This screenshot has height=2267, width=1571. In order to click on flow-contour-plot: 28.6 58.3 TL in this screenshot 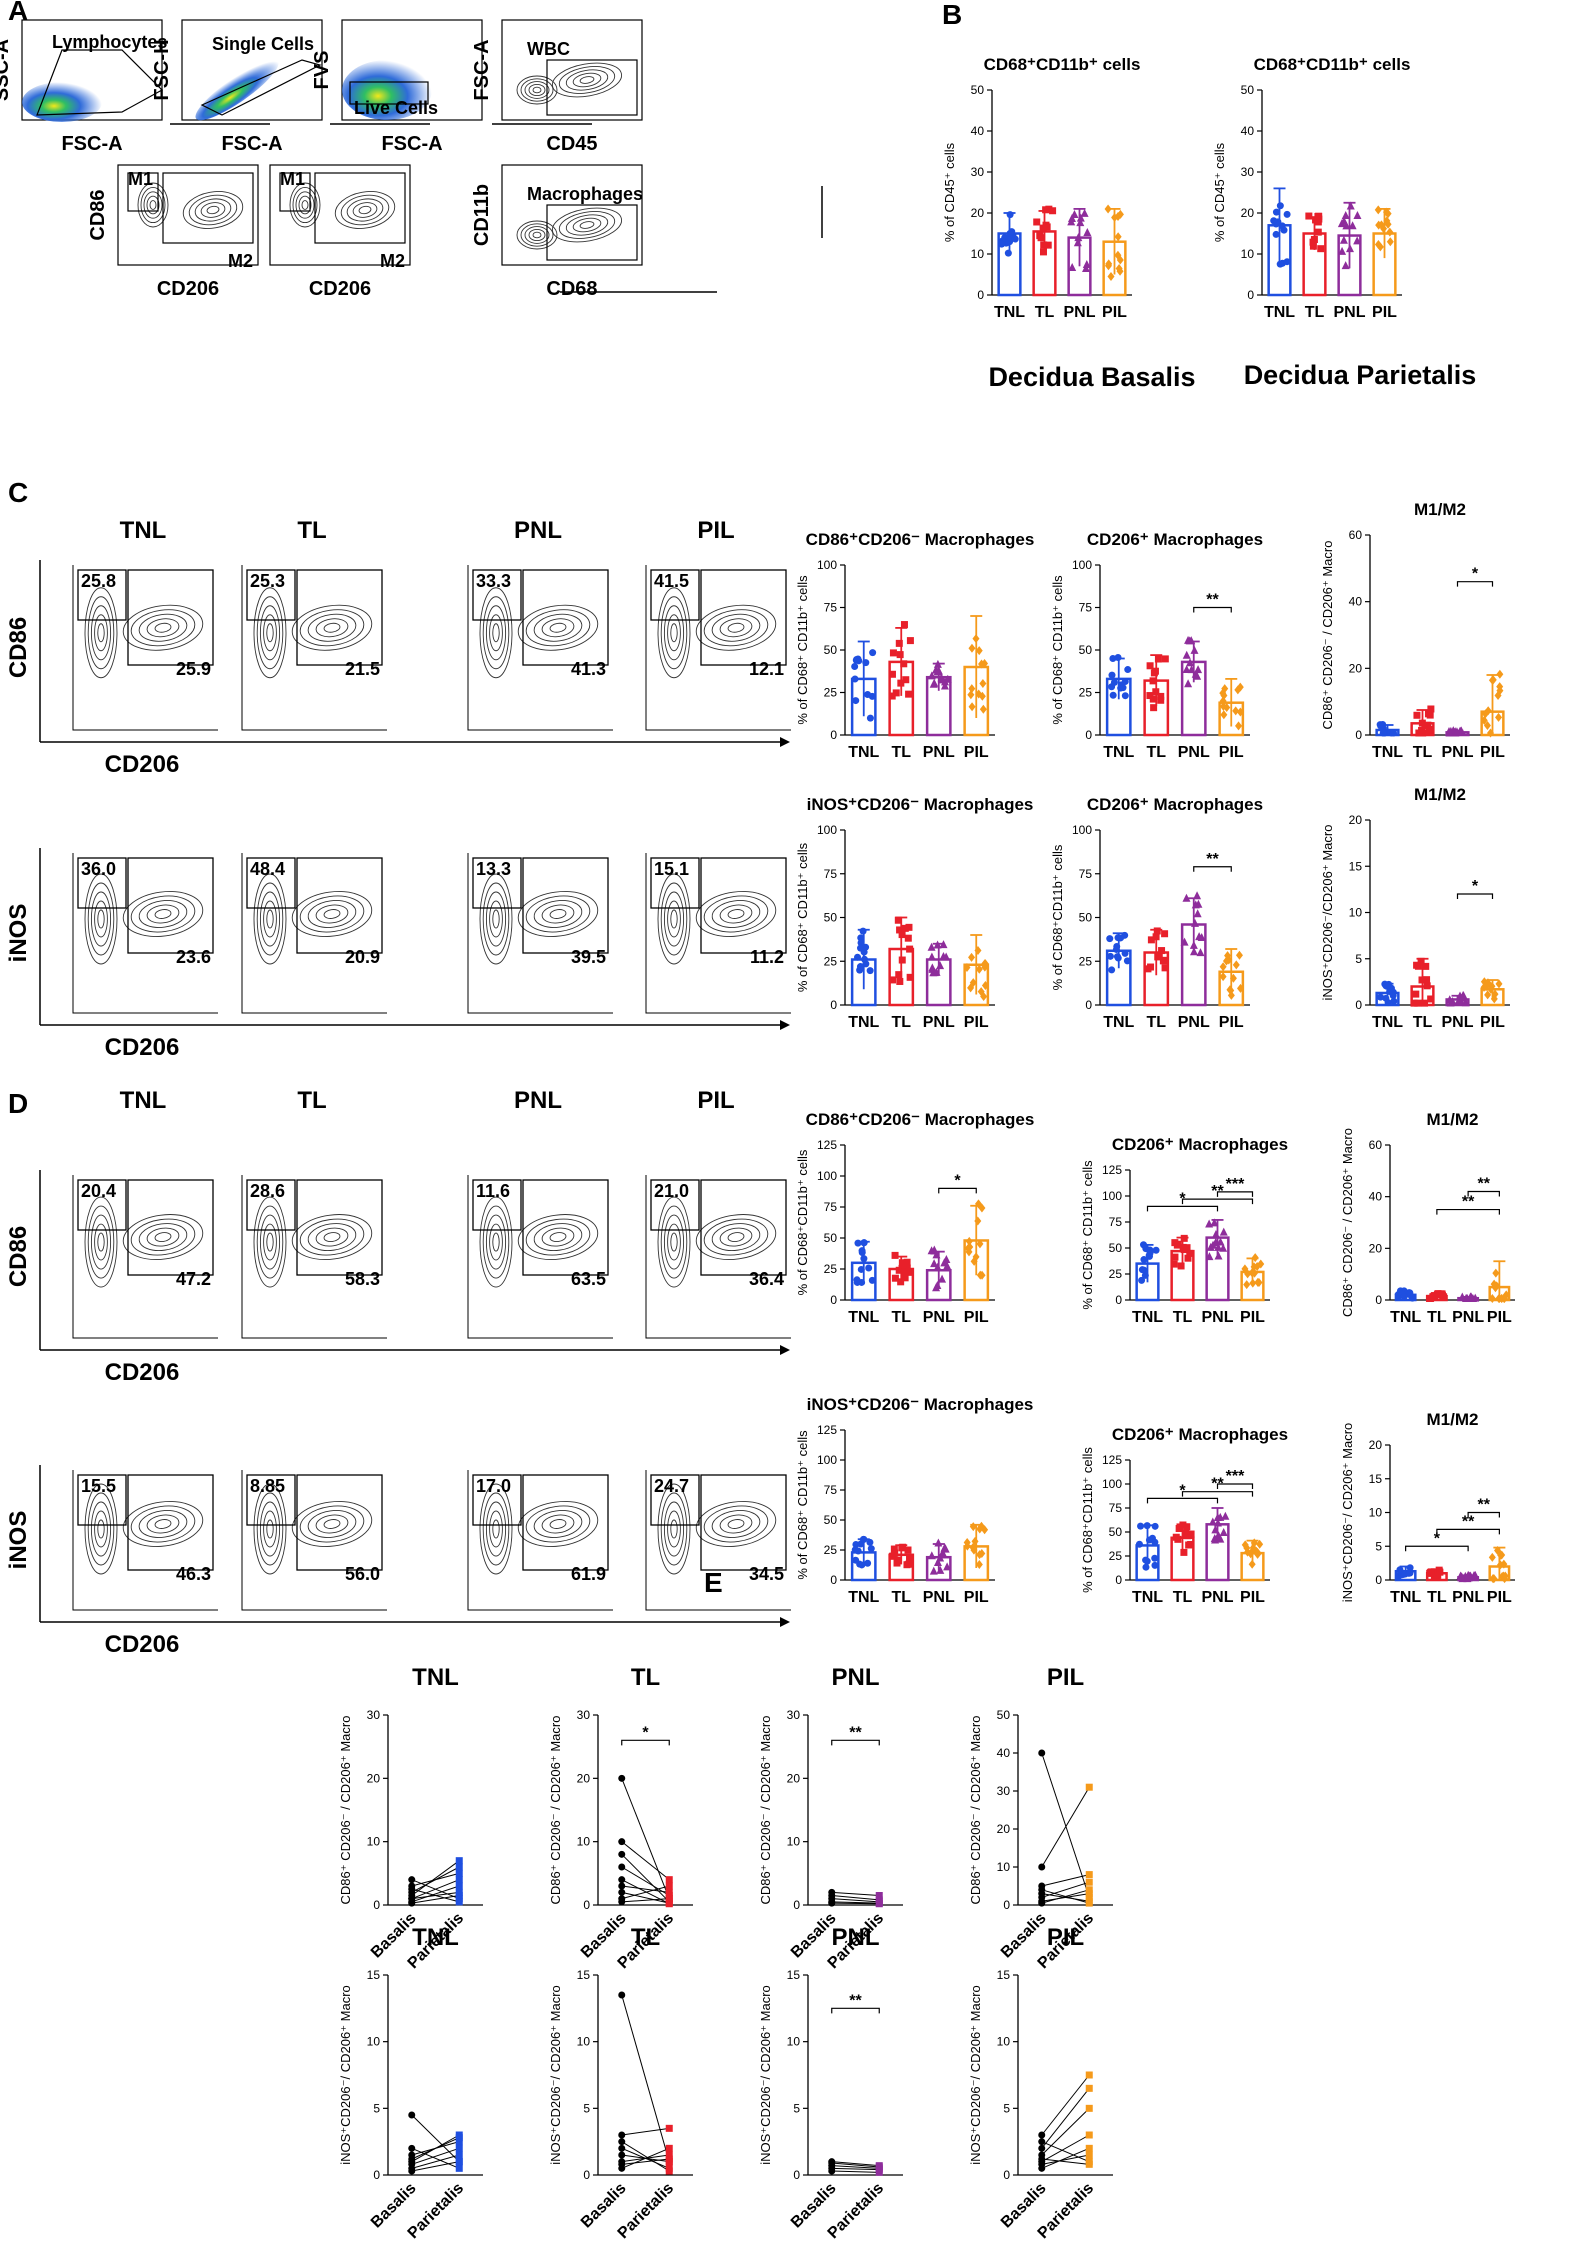, I will do `click(314, 1213)`.